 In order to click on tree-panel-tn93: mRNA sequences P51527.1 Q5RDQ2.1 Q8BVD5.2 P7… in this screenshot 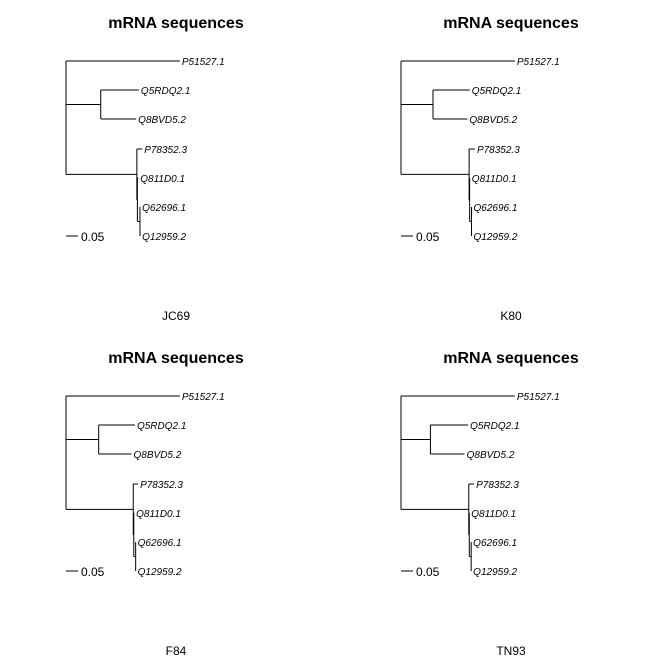, I will do `click(489, 504)`.